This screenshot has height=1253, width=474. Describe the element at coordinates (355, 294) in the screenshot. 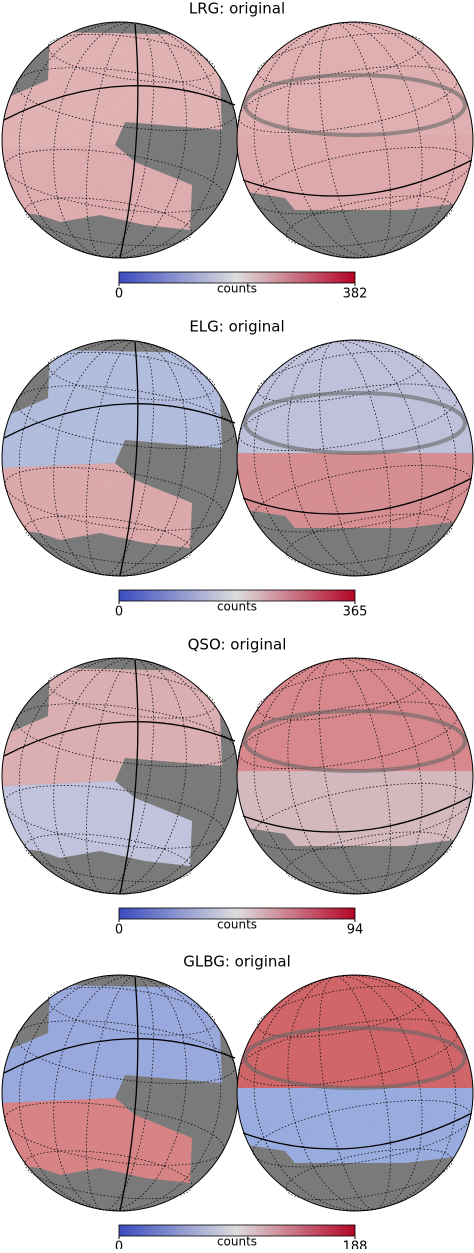

I see `colorbar-tick-label: 382` at that location.